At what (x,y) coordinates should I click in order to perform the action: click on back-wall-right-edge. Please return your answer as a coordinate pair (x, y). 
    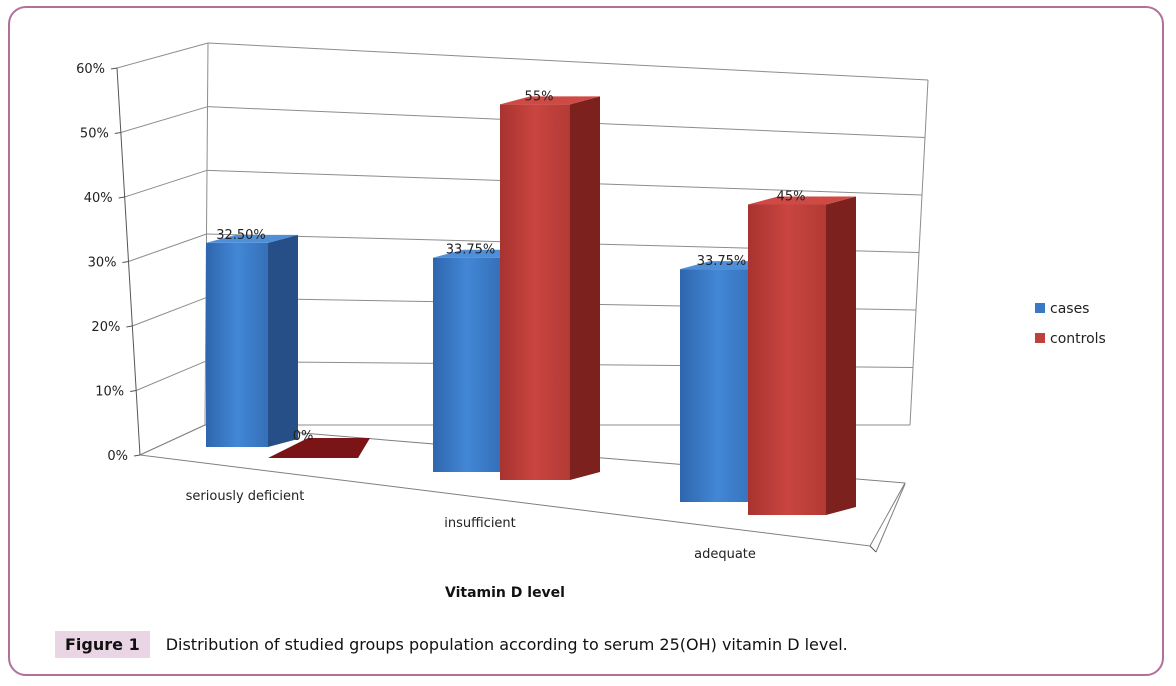
    Looking at the image, I should click on (919, 252).